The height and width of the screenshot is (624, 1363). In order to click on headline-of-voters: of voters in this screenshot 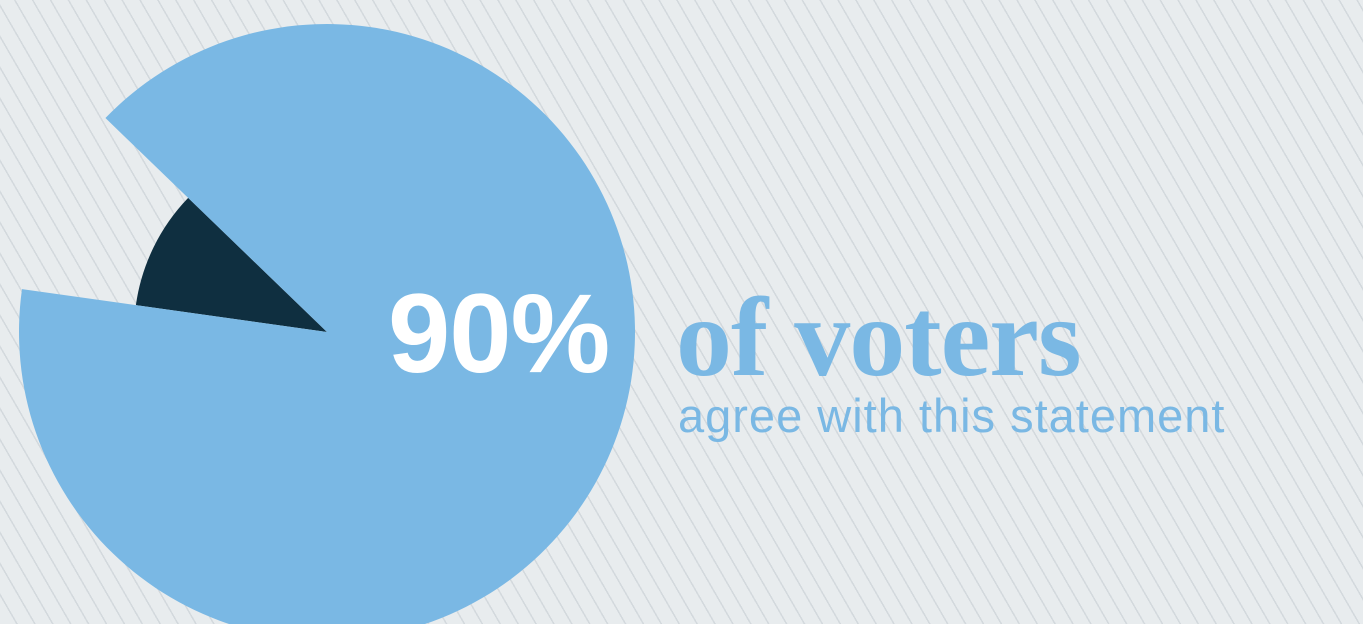, I will do `click(879, 338)`.